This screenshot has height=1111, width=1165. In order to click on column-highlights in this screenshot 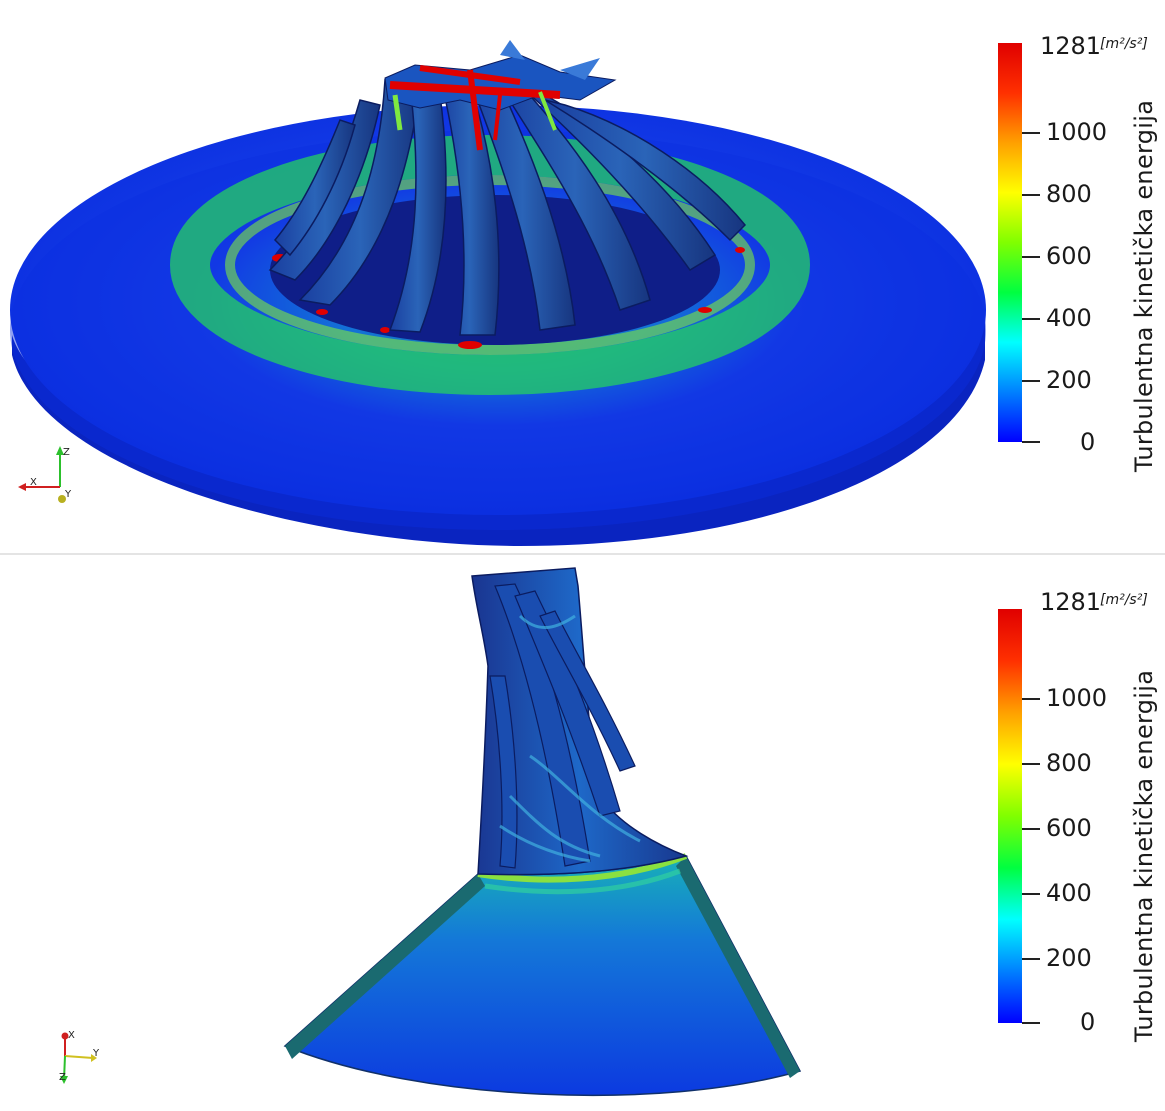, I will do `click(570, 738)`.